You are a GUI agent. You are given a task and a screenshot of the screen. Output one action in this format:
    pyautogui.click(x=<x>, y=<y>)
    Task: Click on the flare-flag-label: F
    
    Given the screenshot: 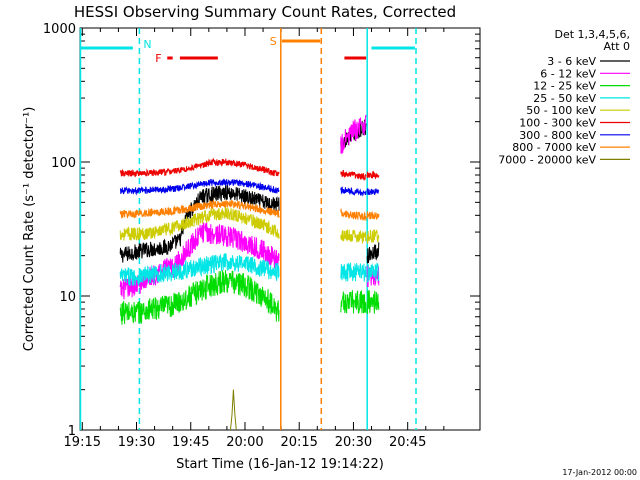 What is the action you would take?
    pyautogui.click(x=158, y=58)
    